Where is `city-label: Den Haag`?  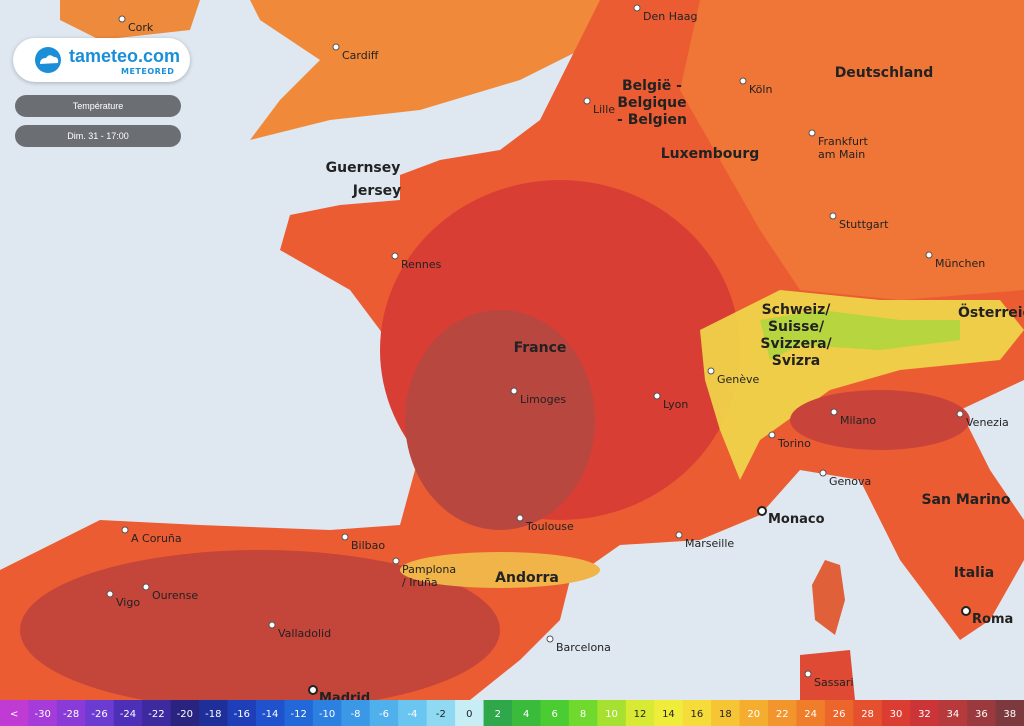 city-label: Den Haag is located at coordinates (670, 16).